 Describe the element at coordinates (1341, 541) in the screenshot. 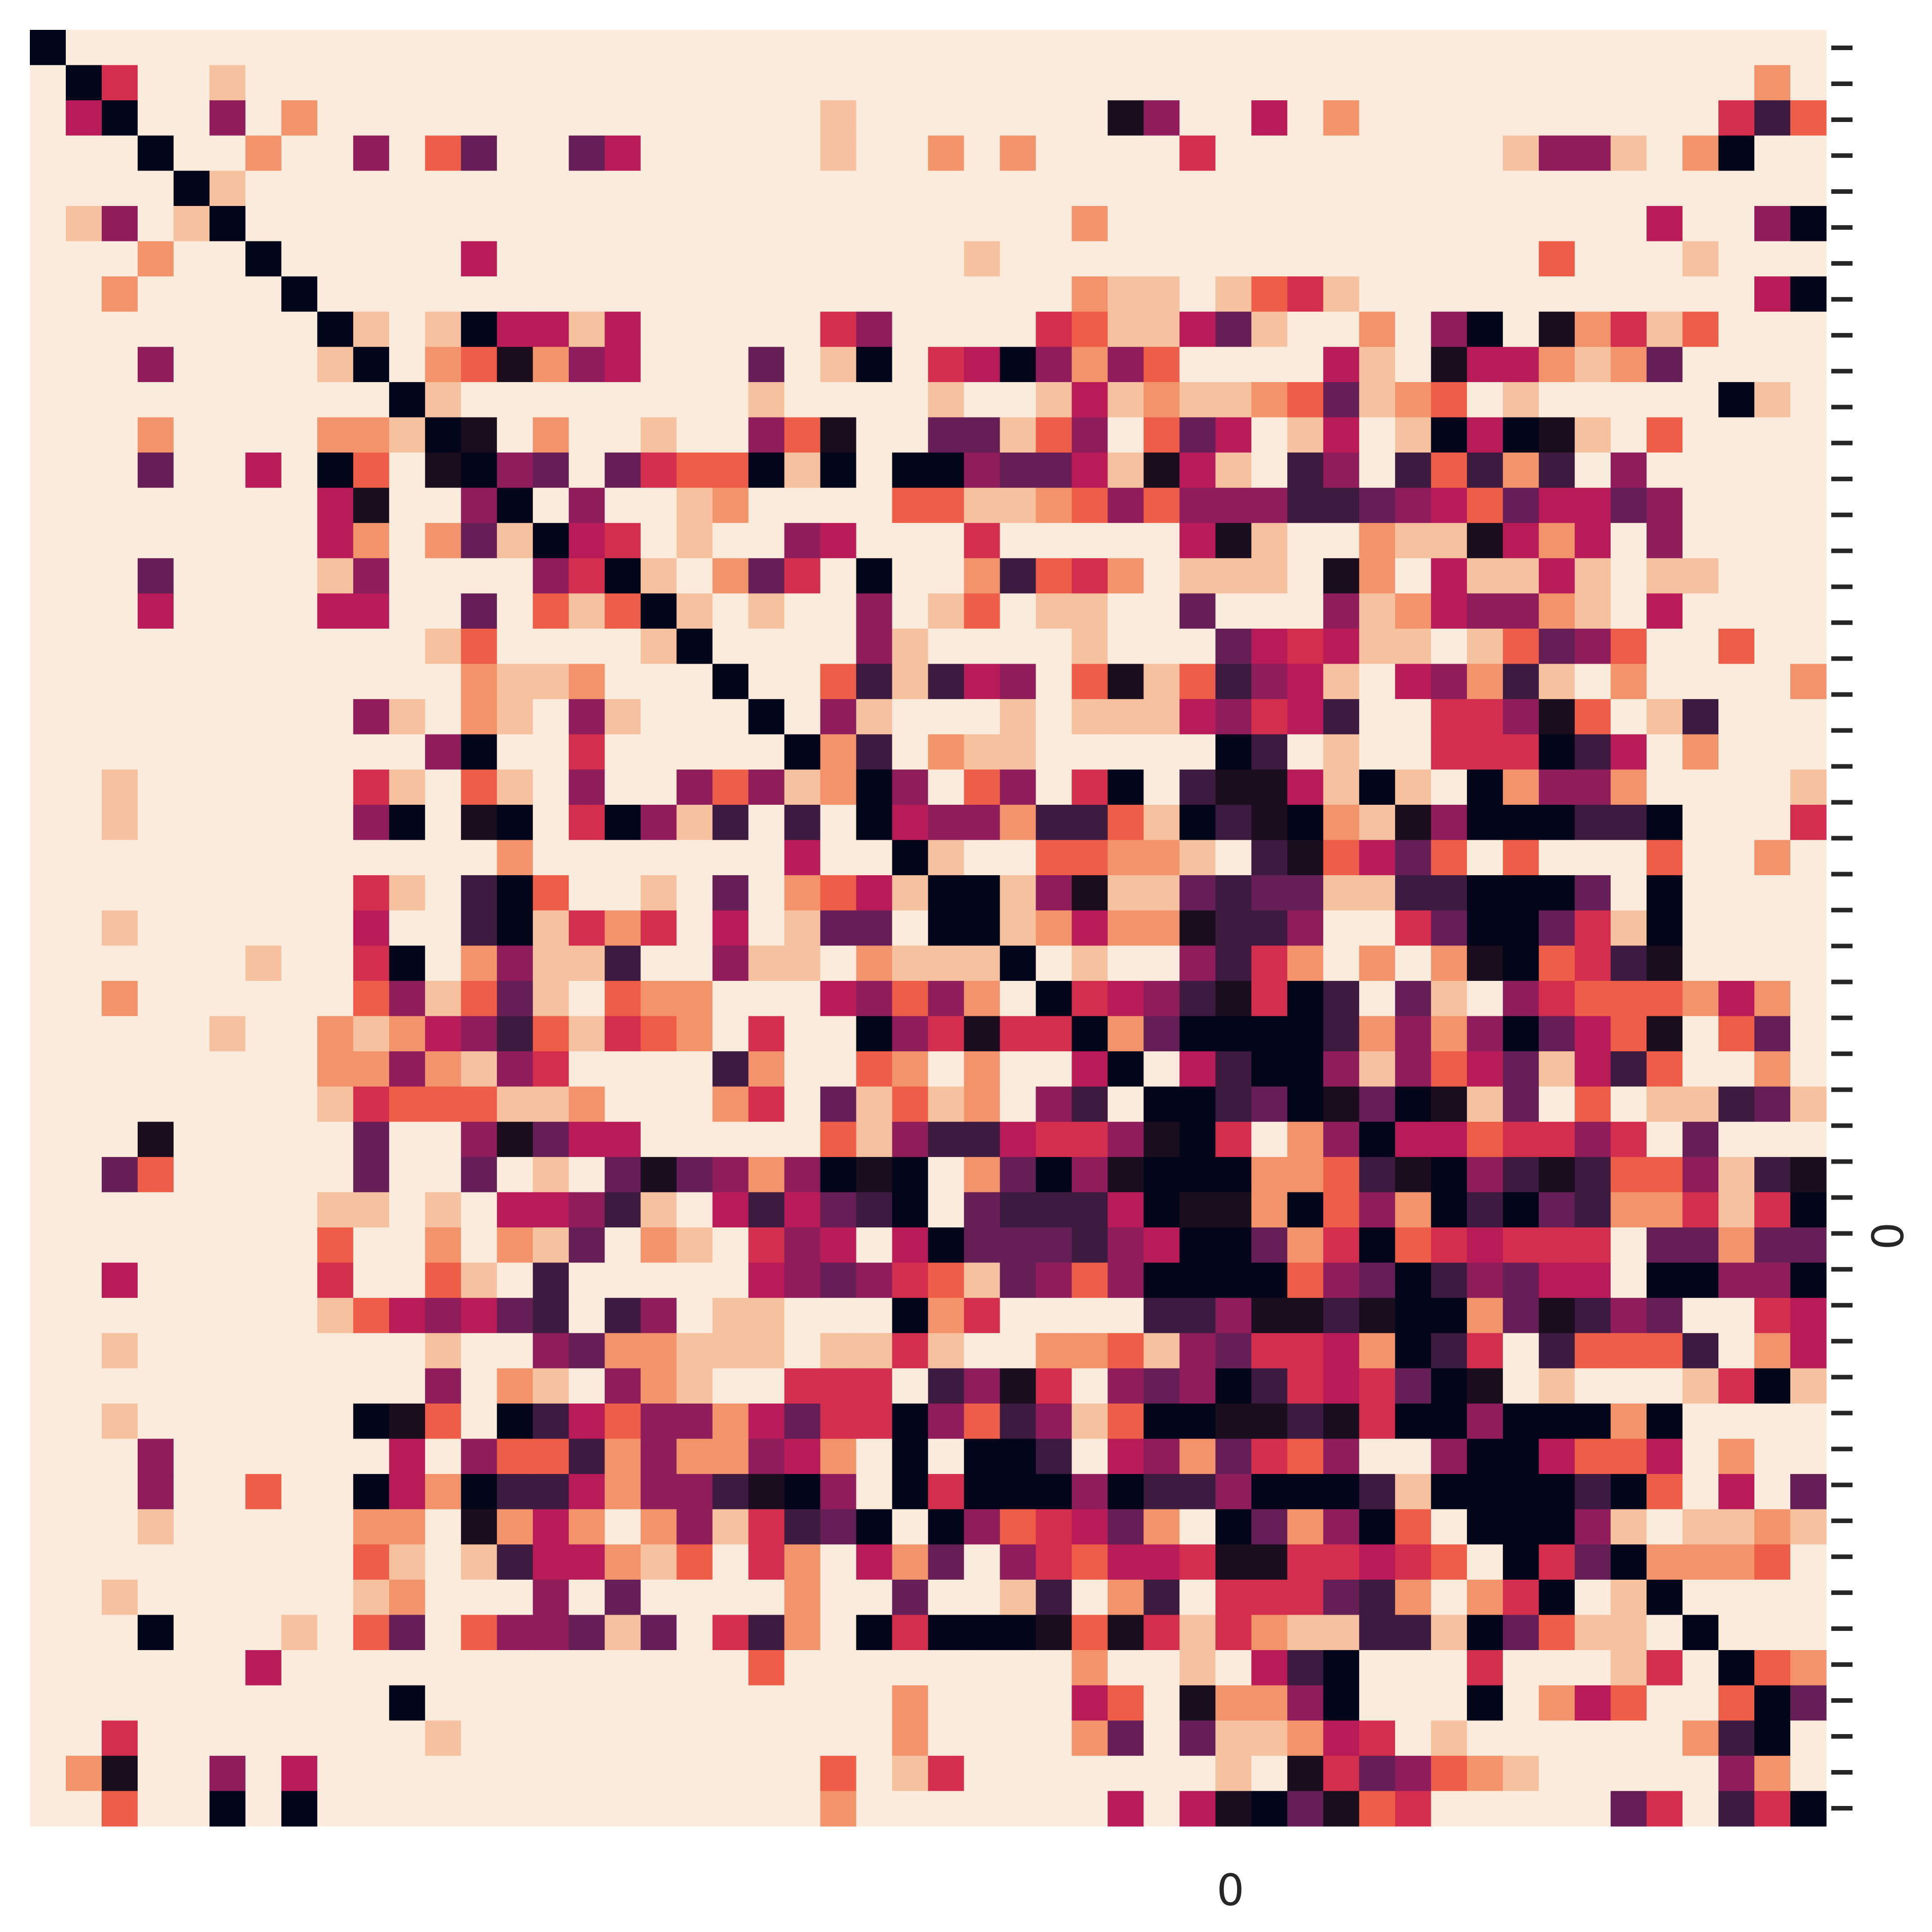

I see `heatmap-cell-r14-c36` at that location.